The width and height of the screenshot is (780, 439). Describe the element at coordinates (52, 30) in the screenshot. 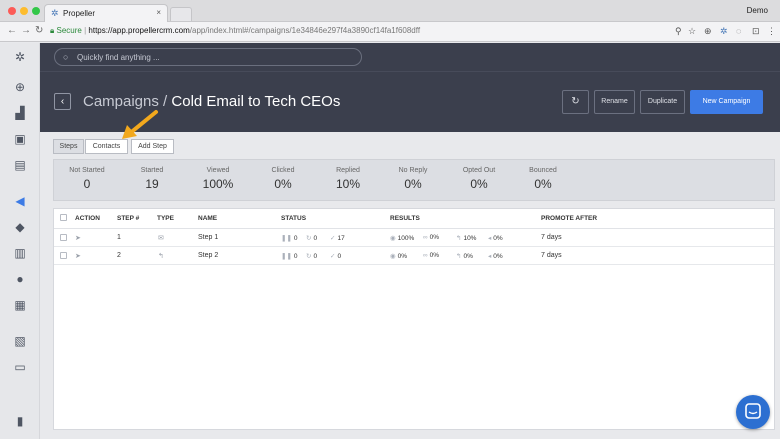

I see `lock-icon: 🔒︎` at that location.